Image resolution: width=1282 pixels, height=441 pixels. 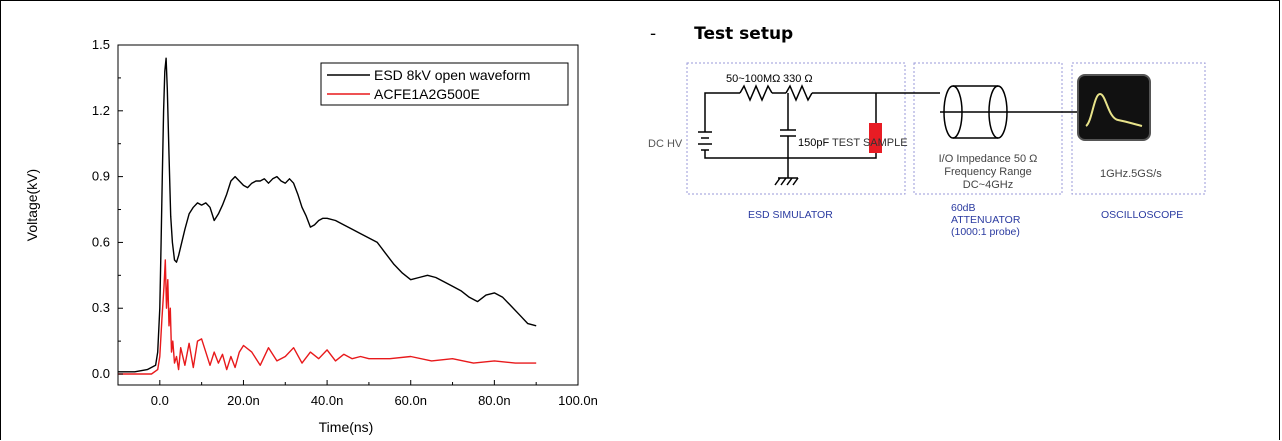 I want to click on legend: ESD 8kV open waveform ACFE1A2G500E, so click(x=444, y=84).